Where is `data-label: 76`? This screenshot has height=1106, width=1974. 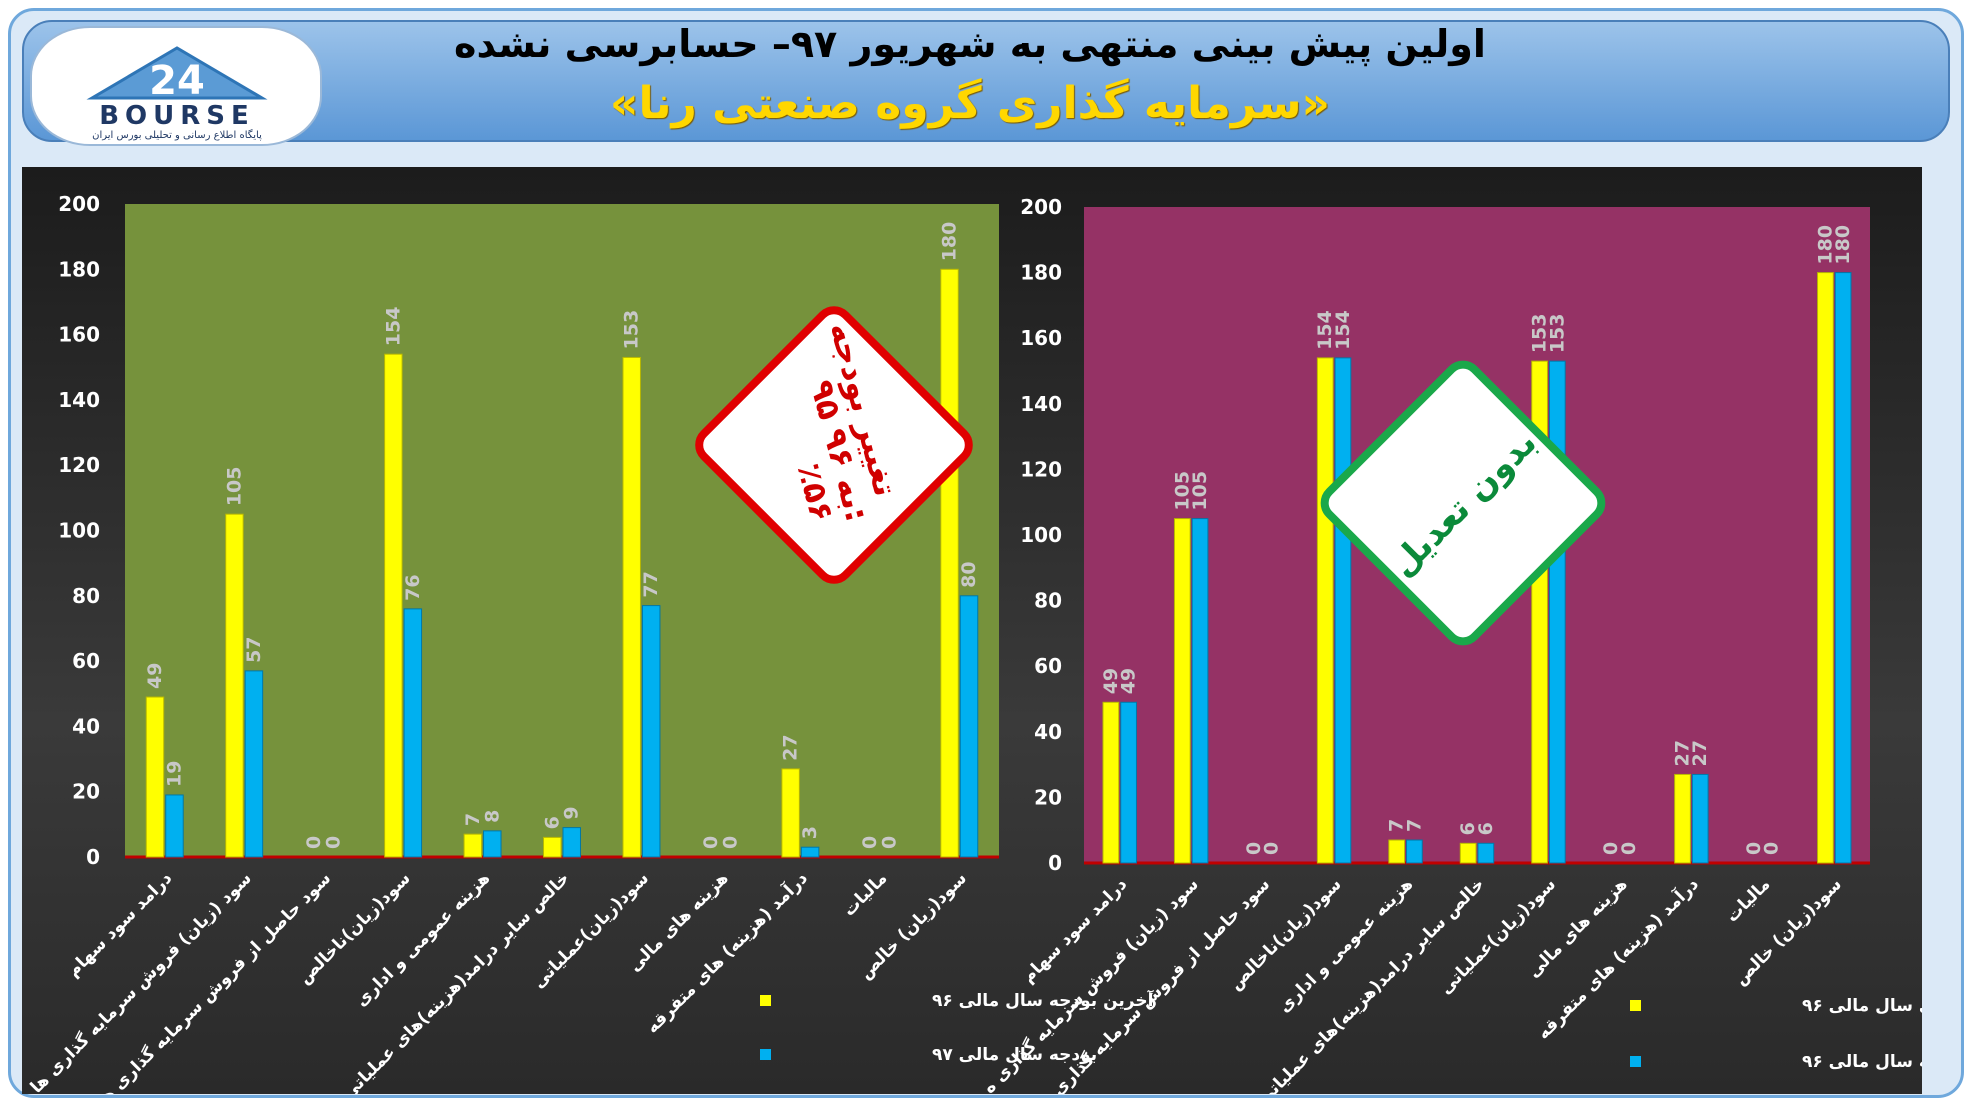 data-label: 76 is located at coordinates (413, 587).